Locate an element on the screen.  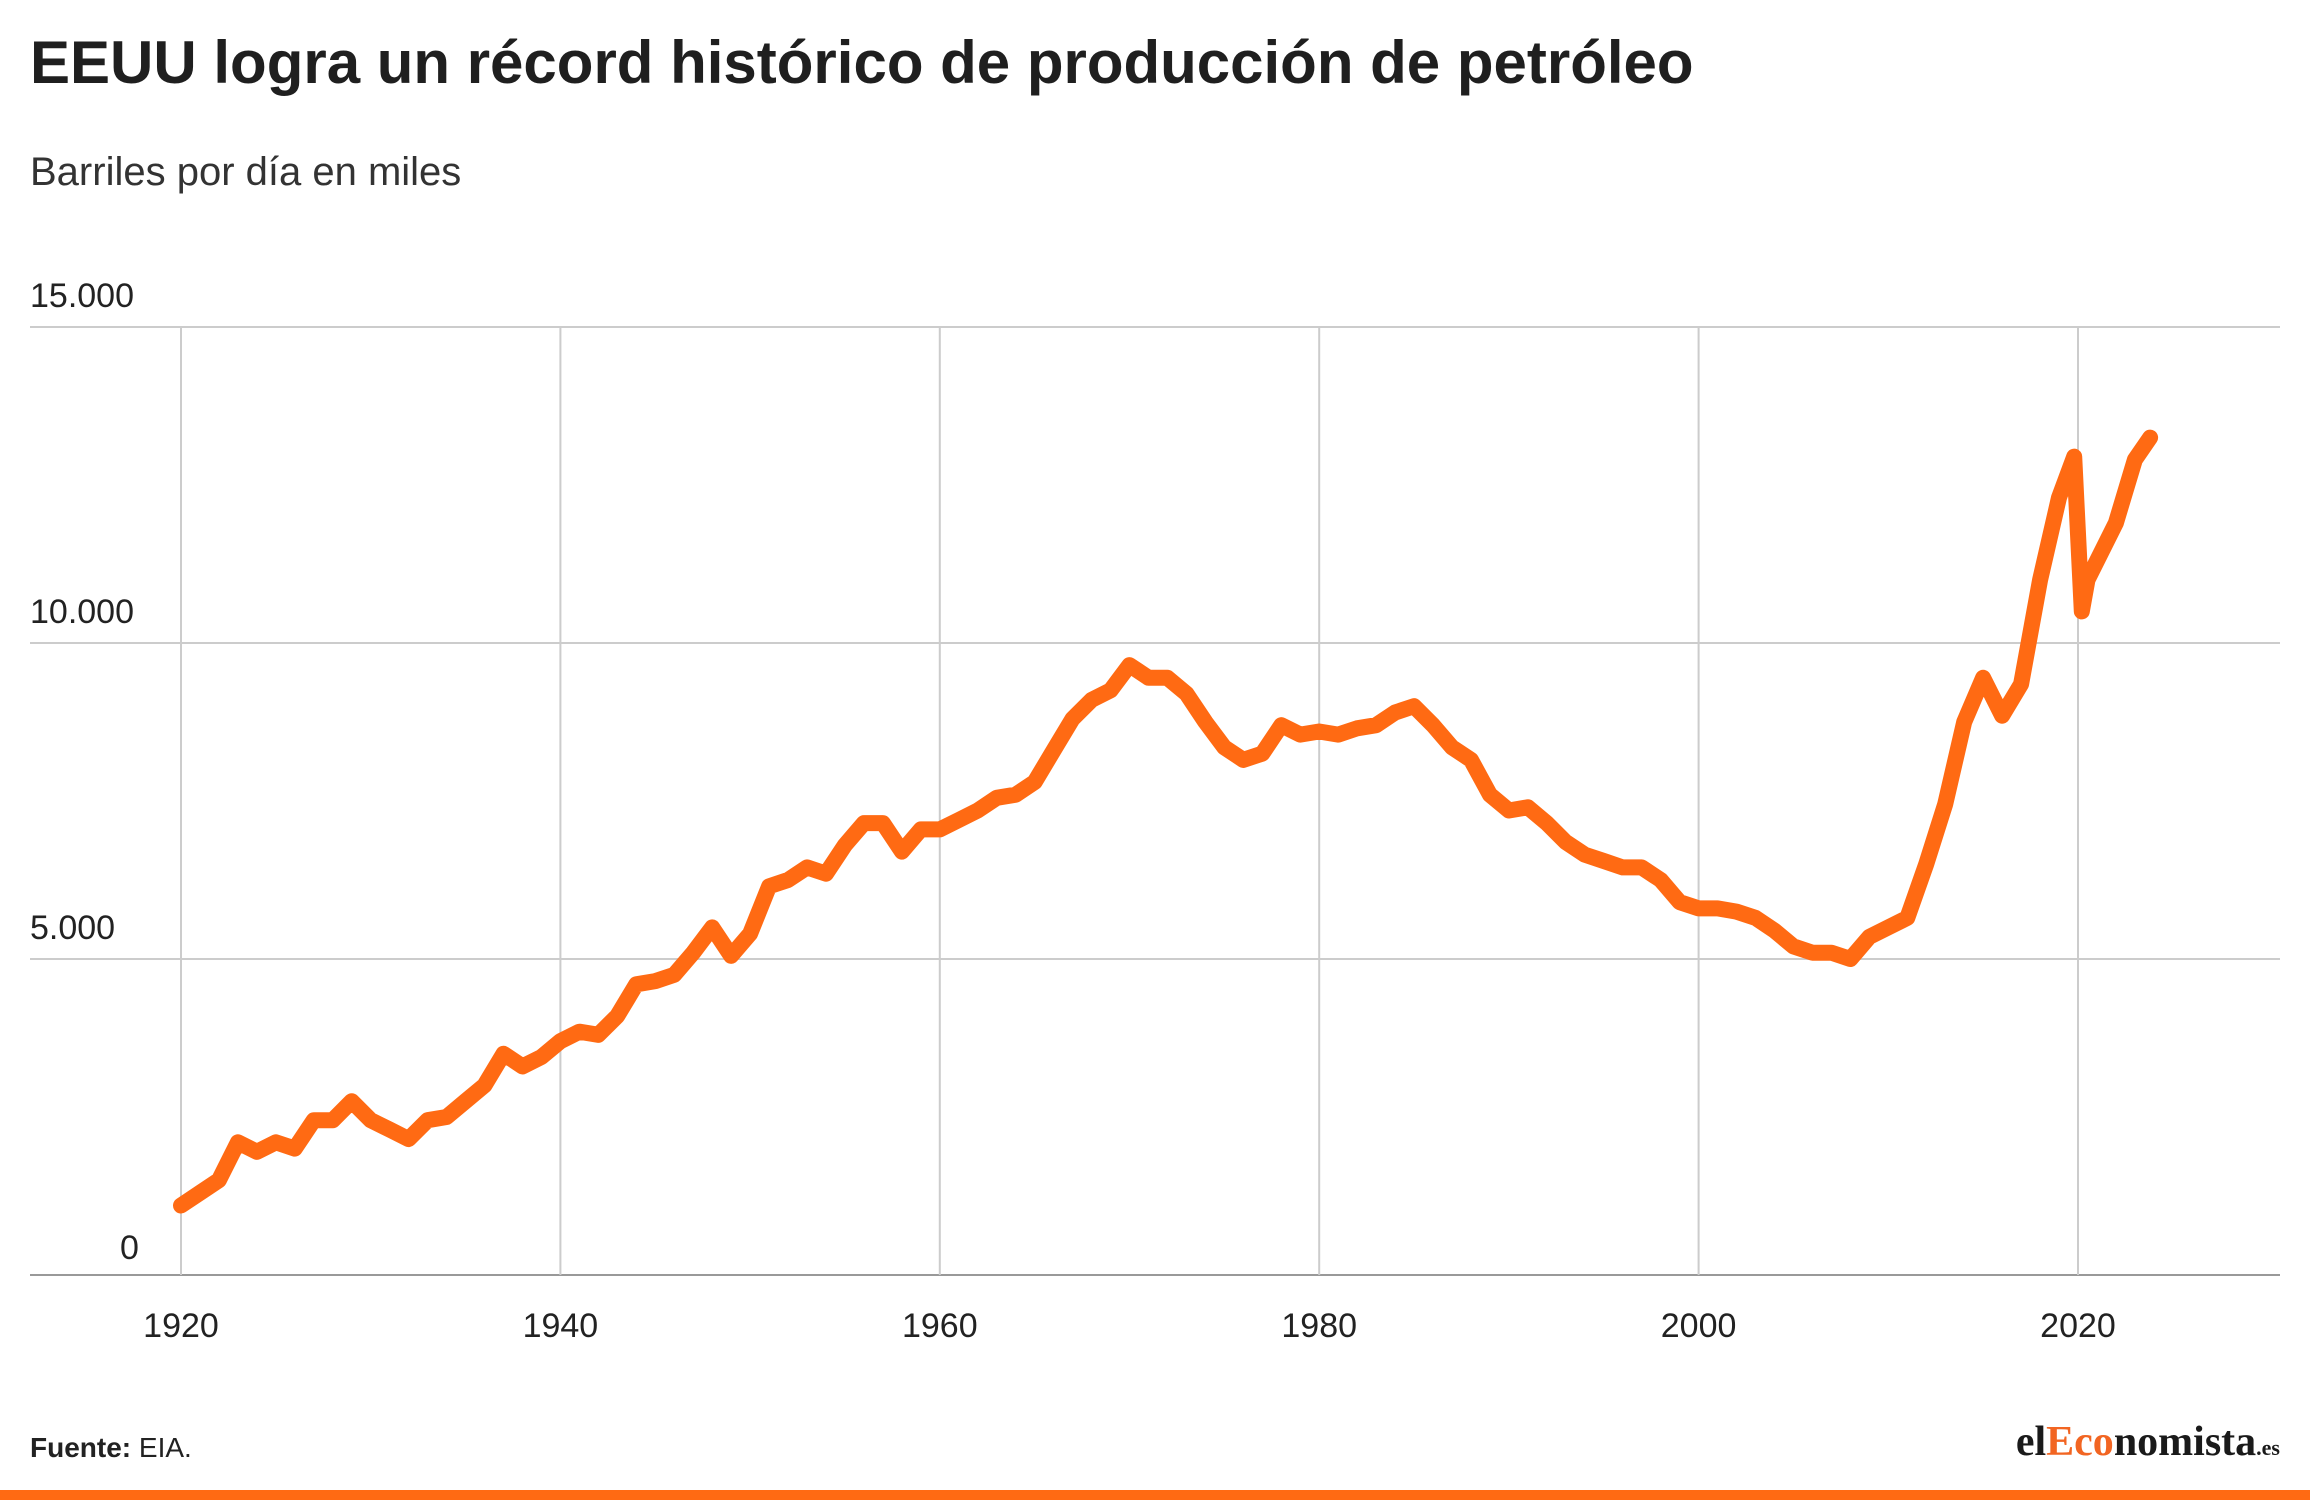
chart-subtitle: Barriles por día en miles is located at coordinates (246, 172).